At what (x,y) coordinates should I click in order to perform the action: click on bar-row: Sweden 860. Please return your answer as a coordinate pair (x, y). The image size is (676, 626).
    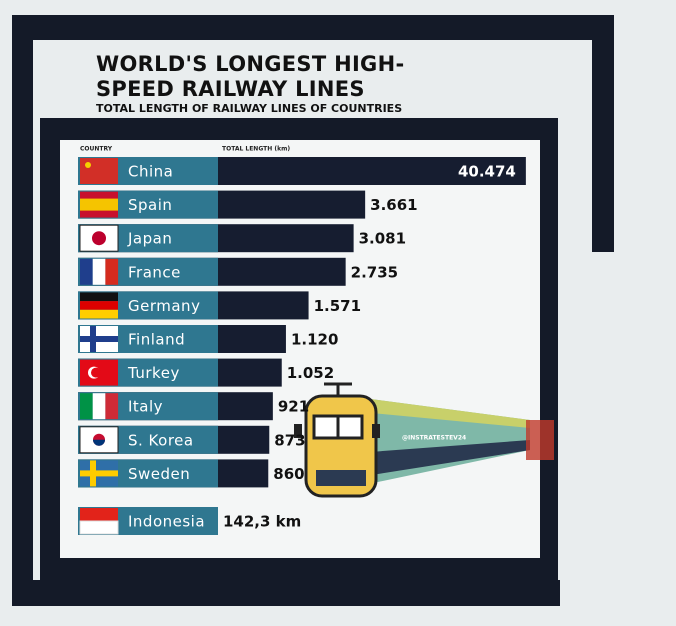
    Looking at the image, I should click on (191, 473).